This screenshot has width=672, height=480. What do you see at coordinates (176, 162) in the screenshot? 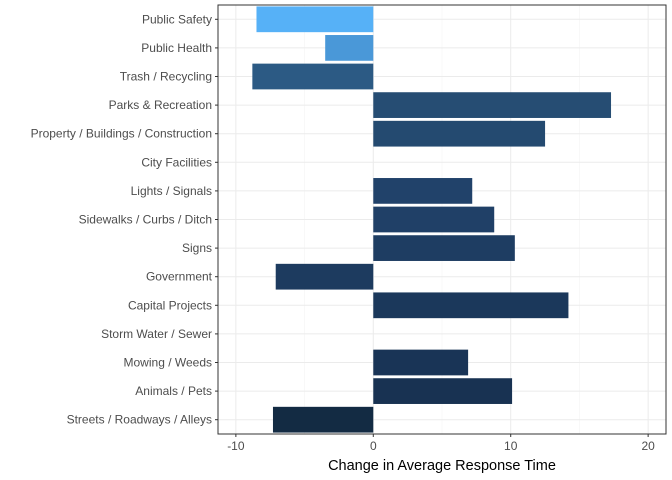
I see `y-tick-label: City Facilities` at bounding box center [176, 162].